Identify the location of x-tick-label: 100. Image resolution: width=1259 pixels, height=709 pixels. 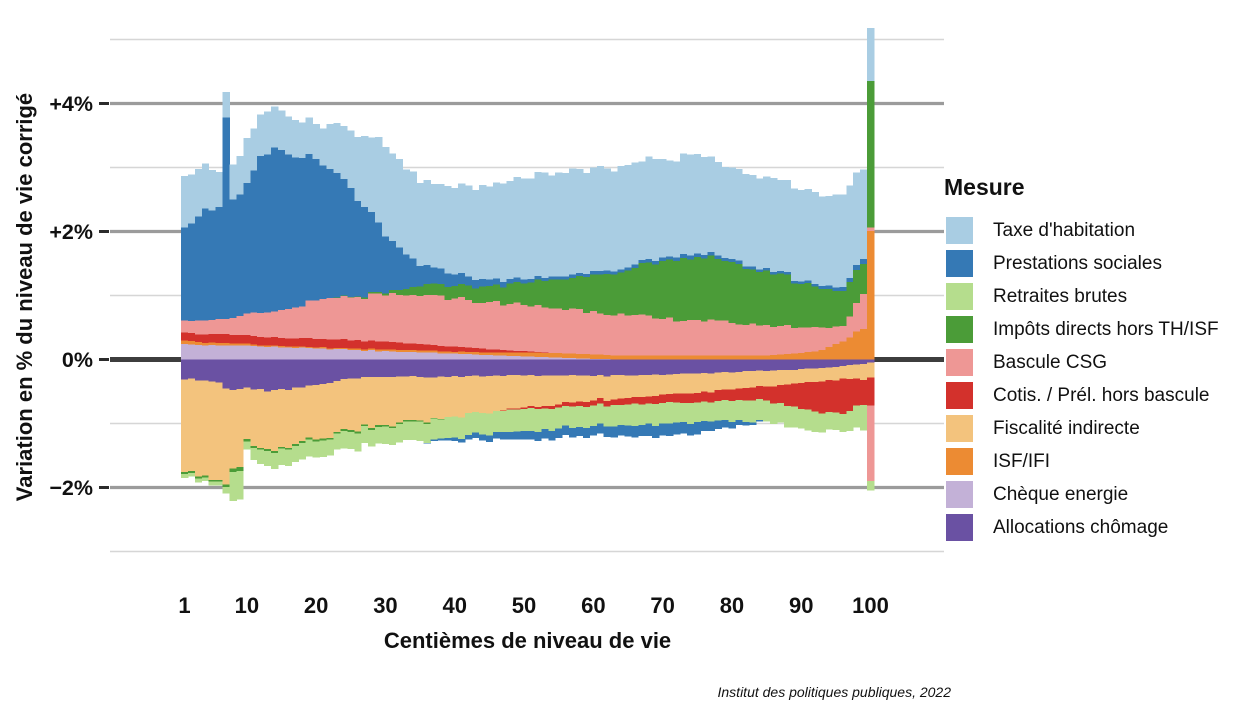
(870, 605).